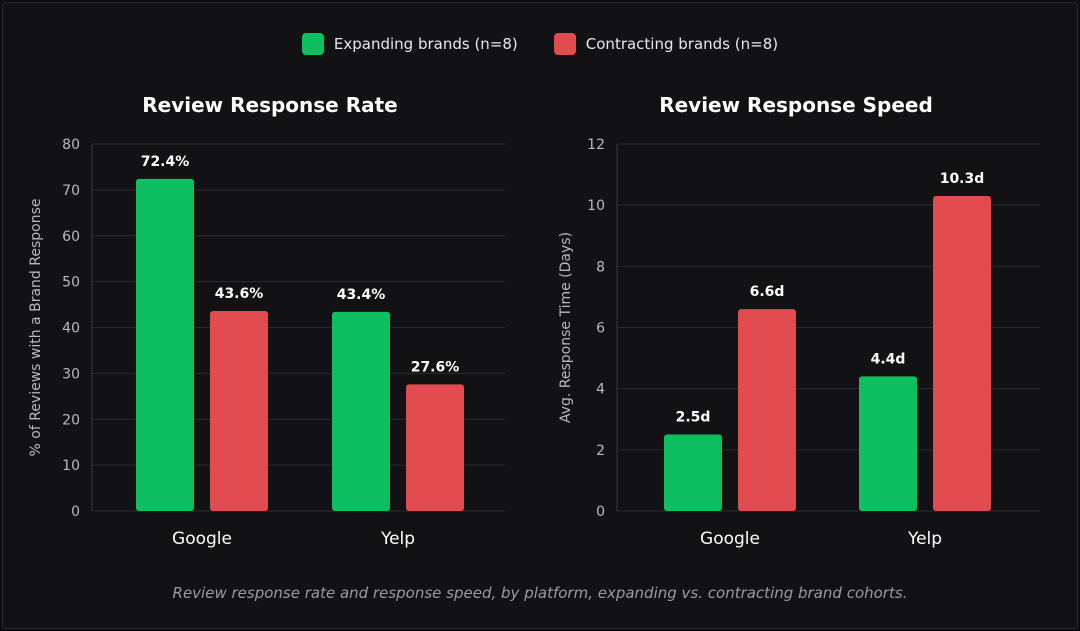  What do you see at coordinates (165, 162) in the screenshot?
I see `data-label: 72.4%` at bounding box center [165, 162].